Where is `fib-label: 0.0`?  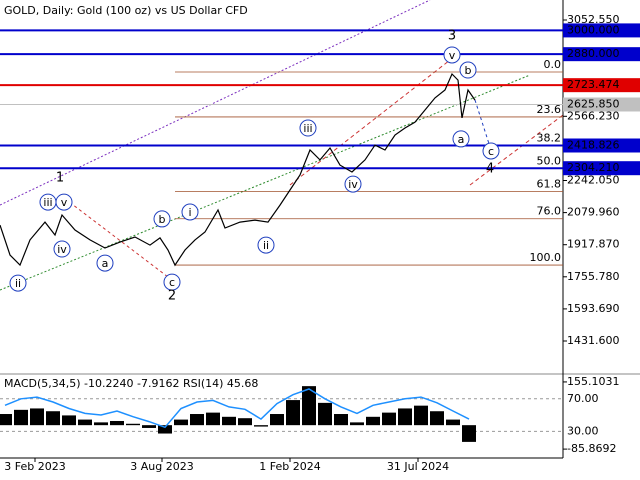 fib-label: 0.0 is located at coordinates (553, 64).